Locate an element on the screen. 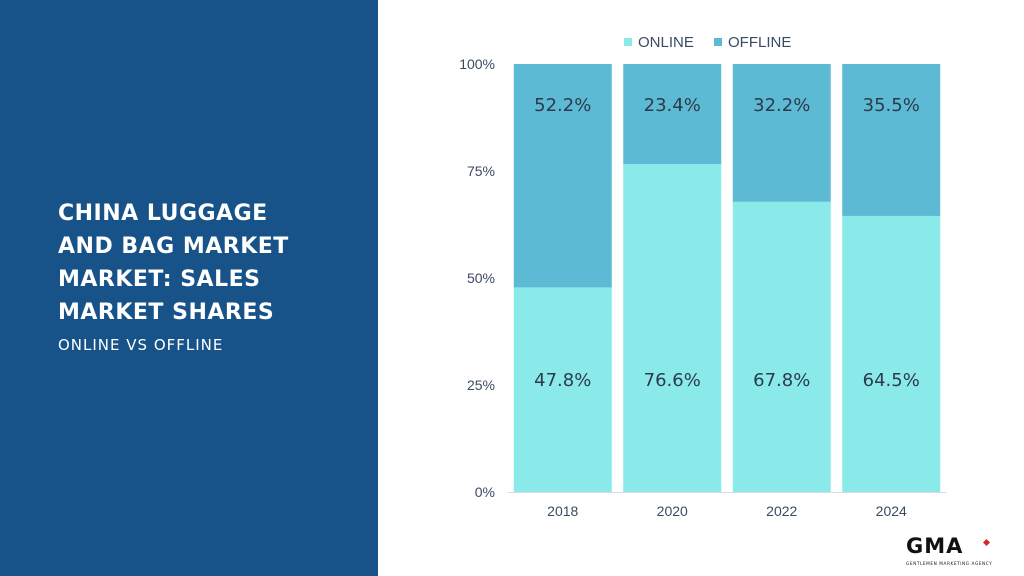 Image resolution: width=1024 pixels, height=576 pixels. data-label-offline-2018: 52.2% is located at coordinates (562, 105).